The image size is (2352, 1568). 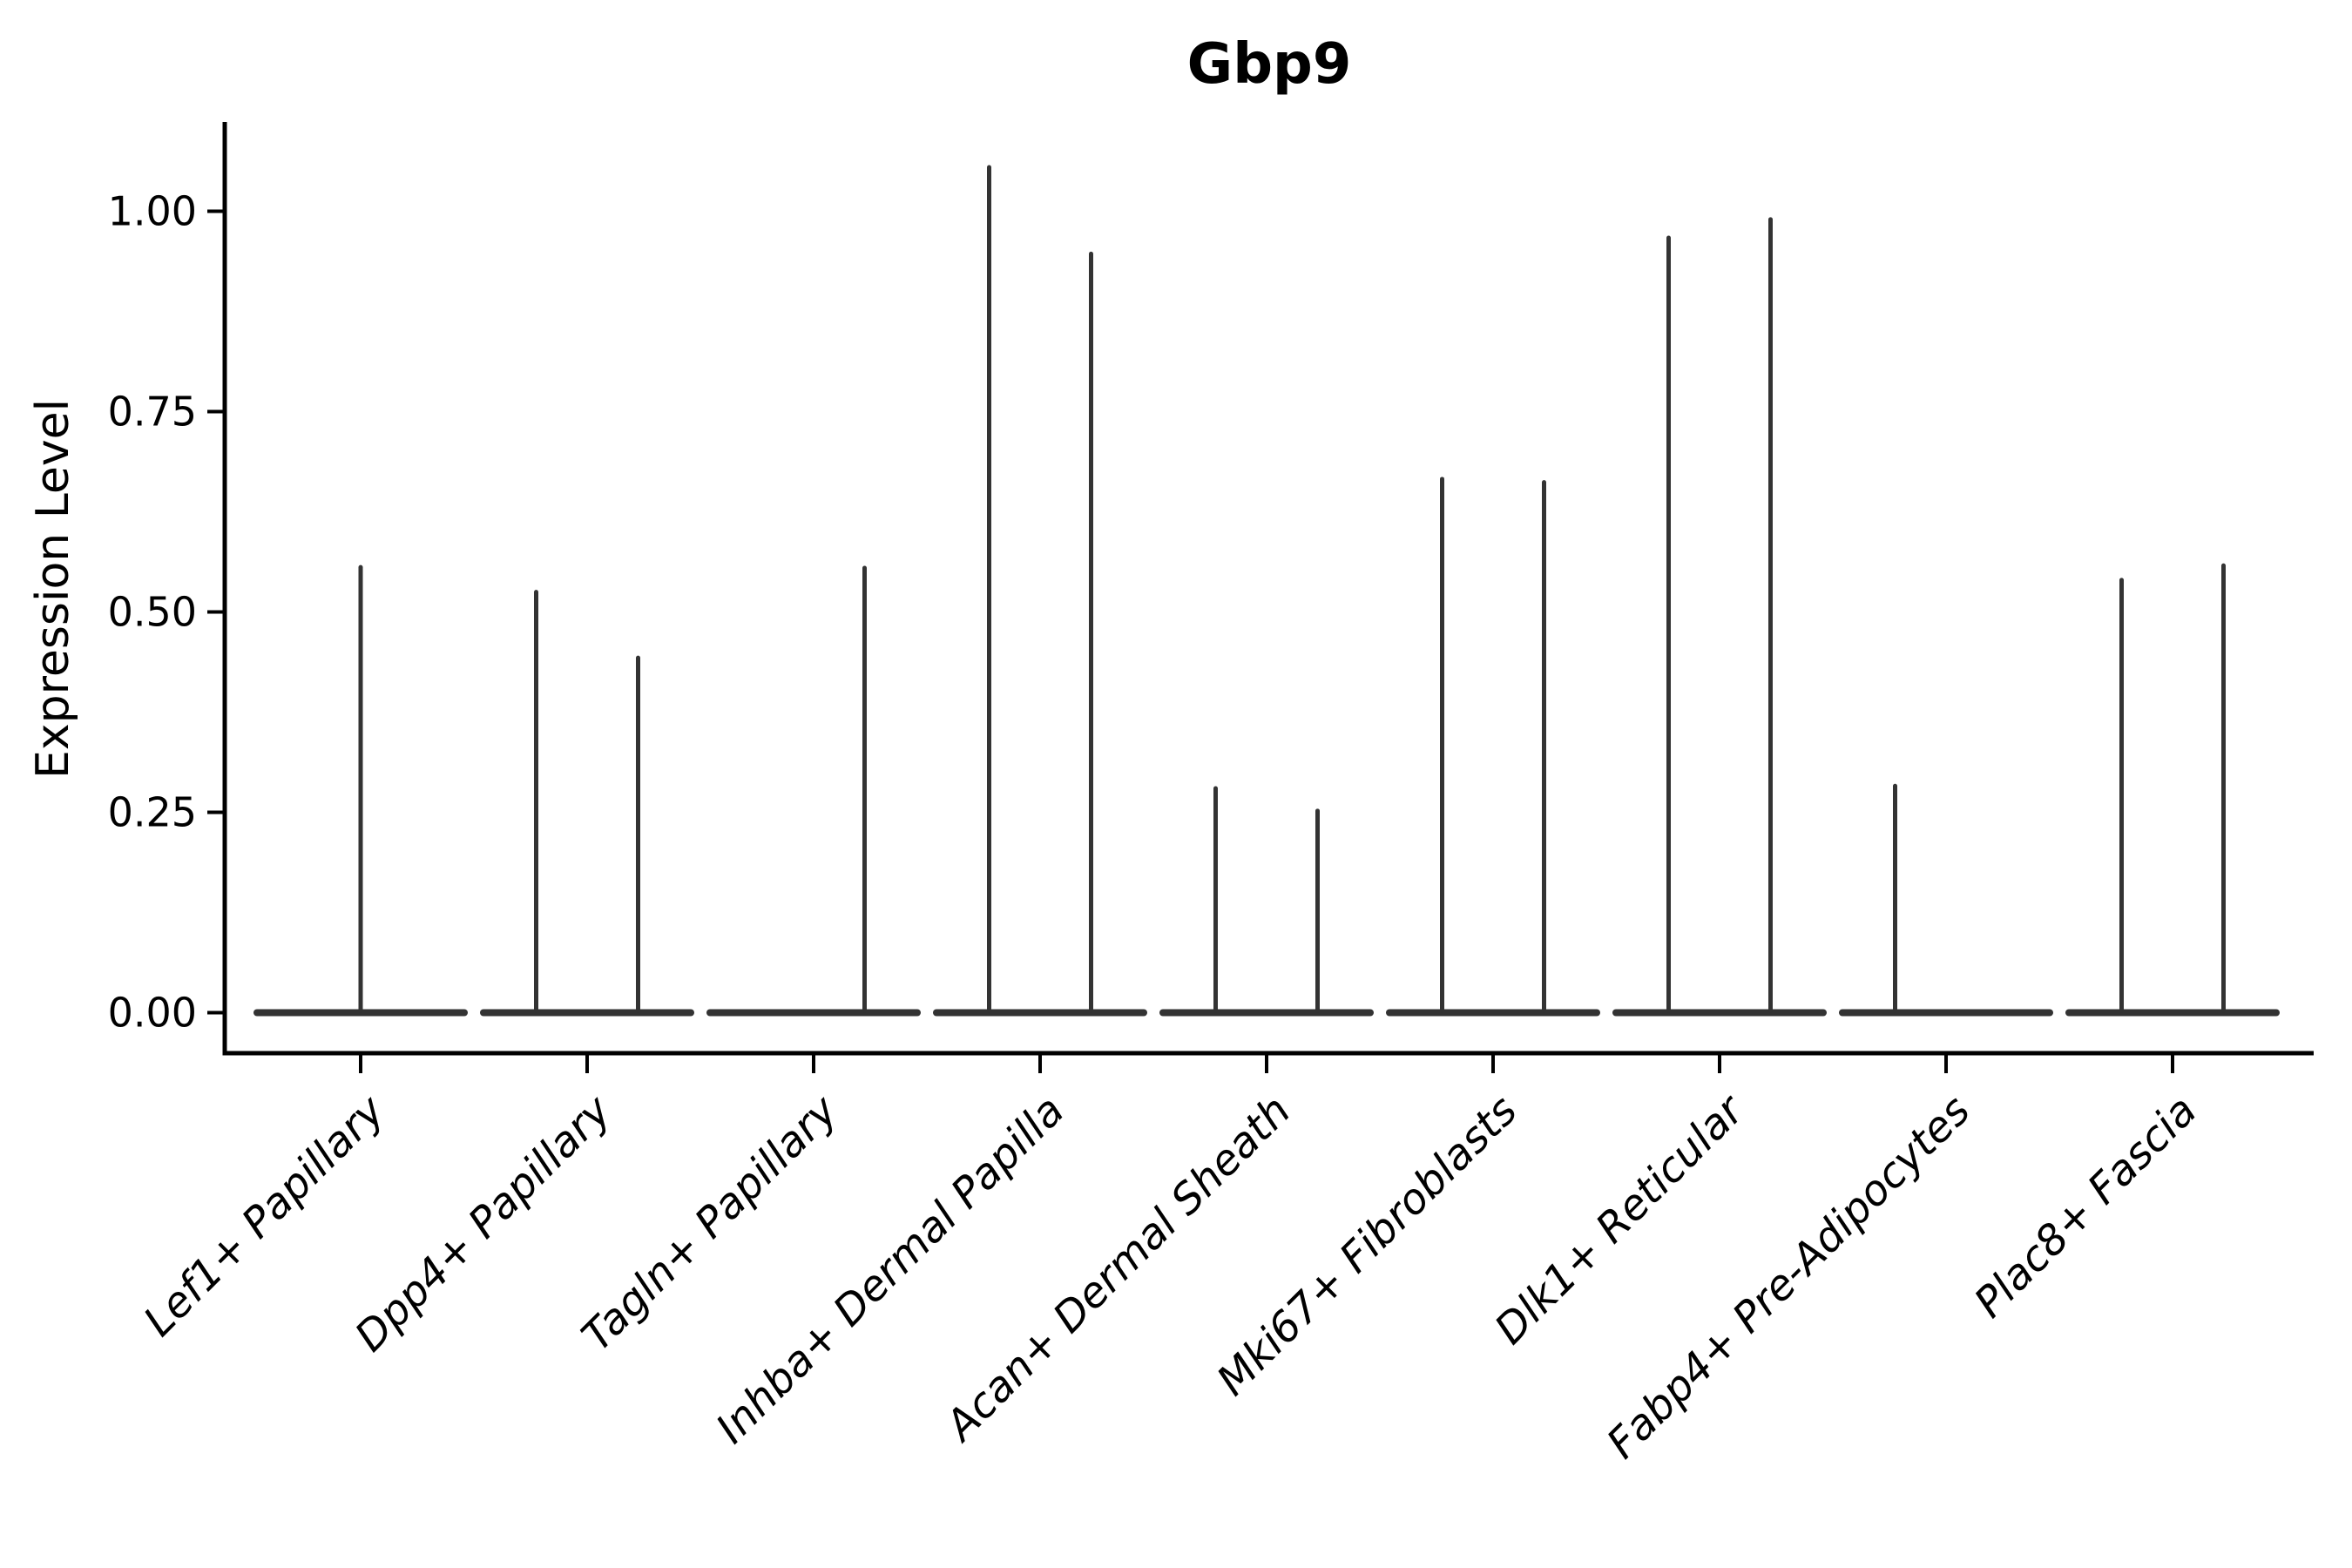 What do you see at coordinates (152, 812) in the screenshot?
I see `y-tick-label: 0.25` at bounding box center [152, 812].